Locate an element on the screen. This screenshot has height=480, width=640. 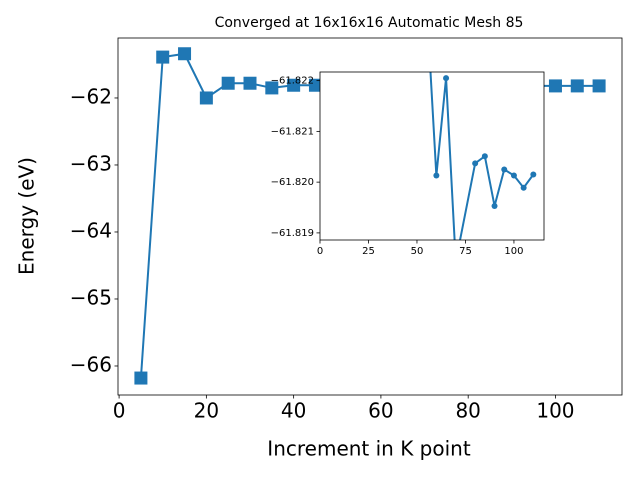
x-tick-label: 20 is located at coordinates (206, 411).